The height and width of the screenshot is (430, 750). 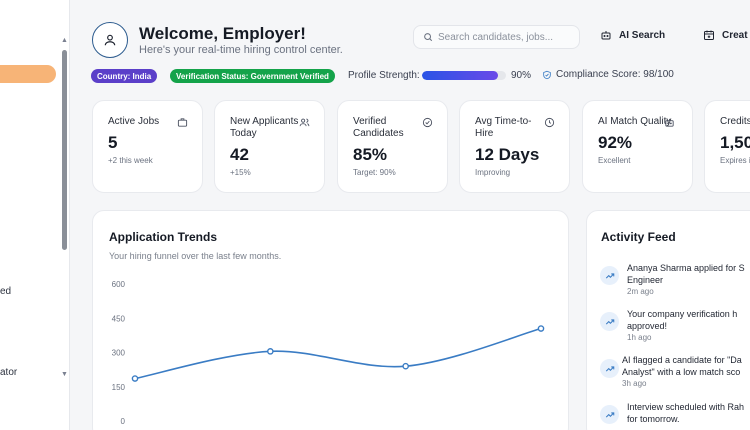 I want to click on series-line, so click(x=338, y=353).